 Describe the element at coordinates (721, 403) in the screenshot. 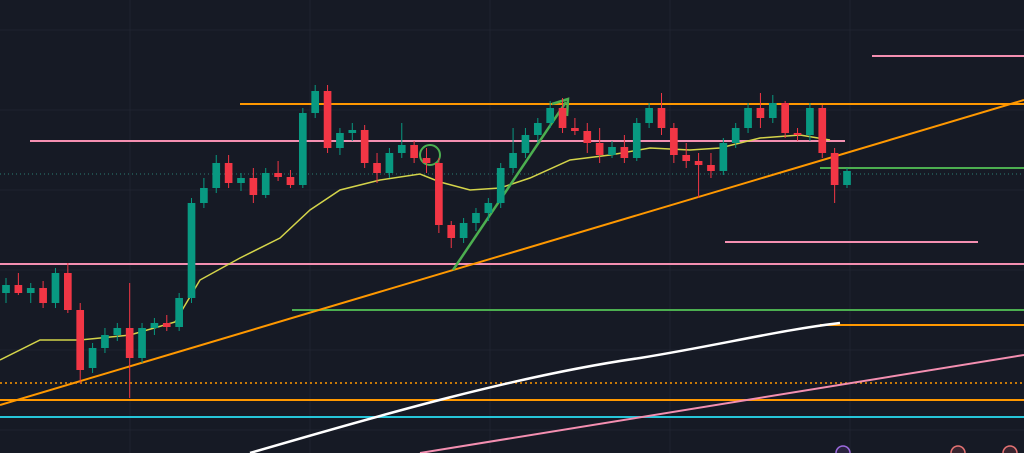

I see `trend-line` at that location.